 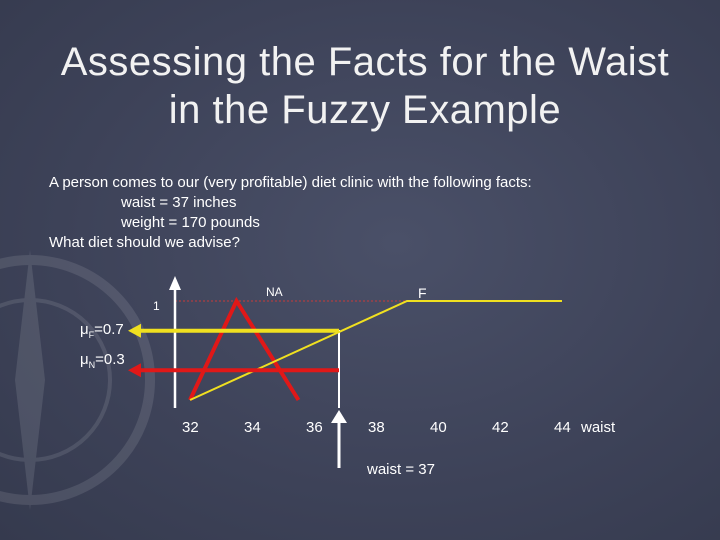 I want to click on x-tick-36: 36, so click(x=314, y=427).